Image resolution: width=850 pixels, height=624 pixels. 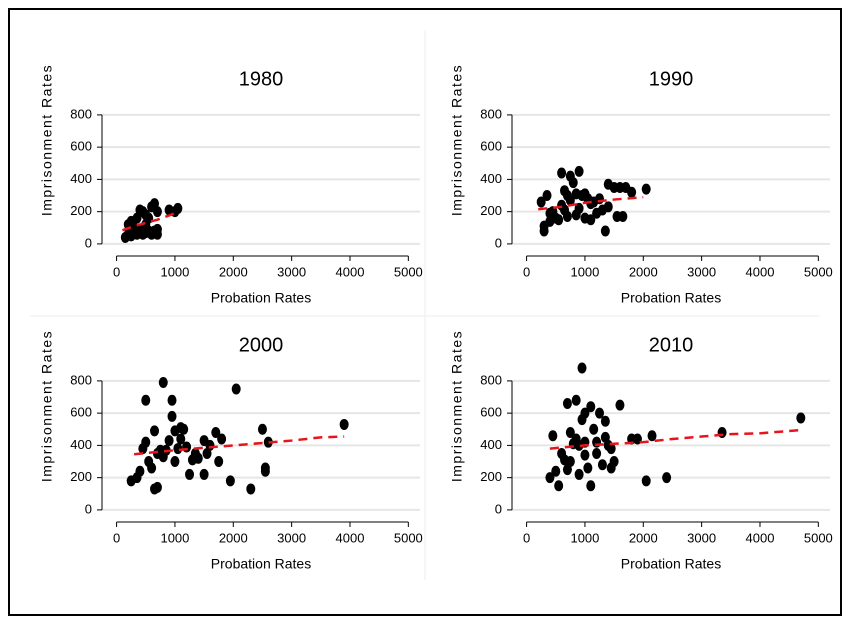 I want to click on chart-title: 1980, so click(x=261, y=79).